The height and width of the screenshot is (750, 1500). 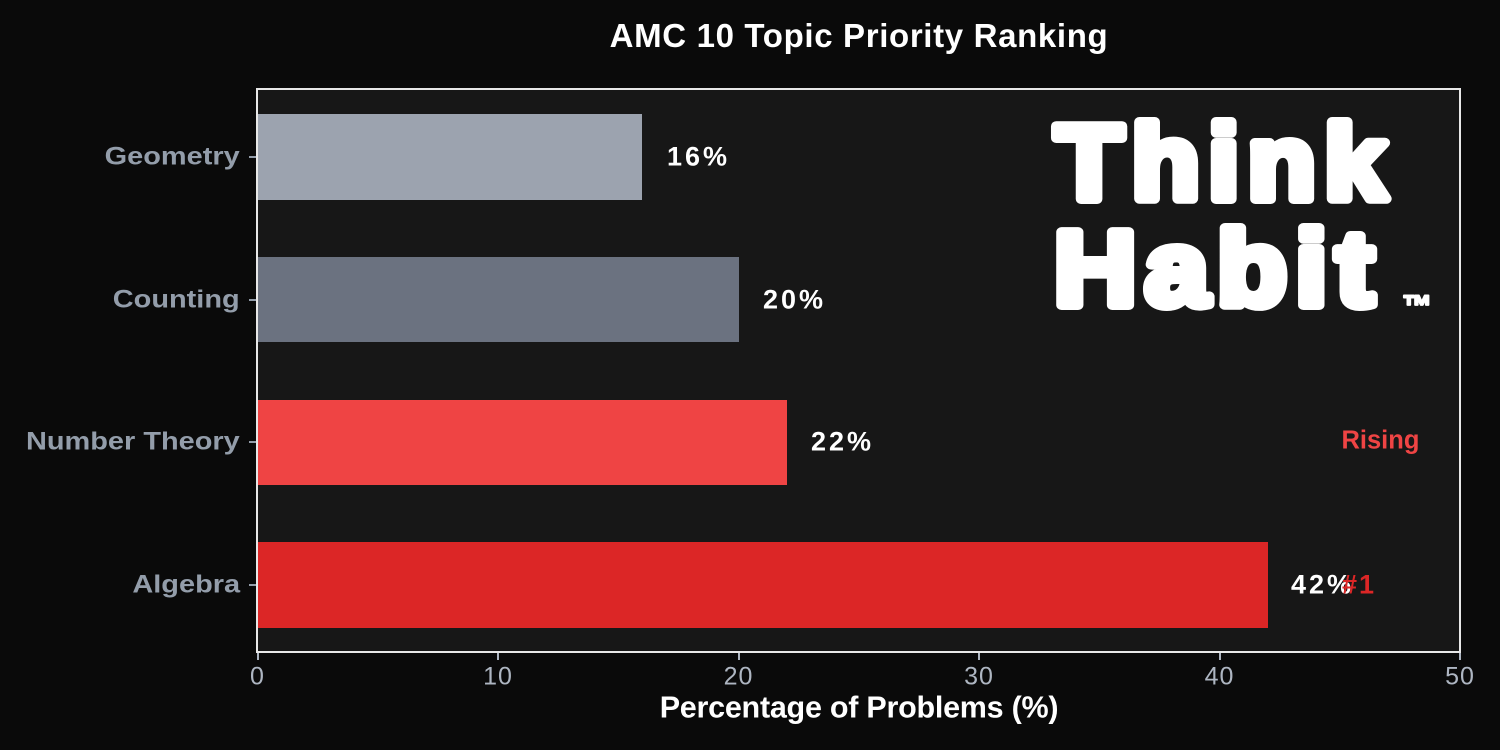 What do you see at coordinates (1218, 269) in the screenshot?
I see `svg-text: Habit` at bounding box center [1218, 269].